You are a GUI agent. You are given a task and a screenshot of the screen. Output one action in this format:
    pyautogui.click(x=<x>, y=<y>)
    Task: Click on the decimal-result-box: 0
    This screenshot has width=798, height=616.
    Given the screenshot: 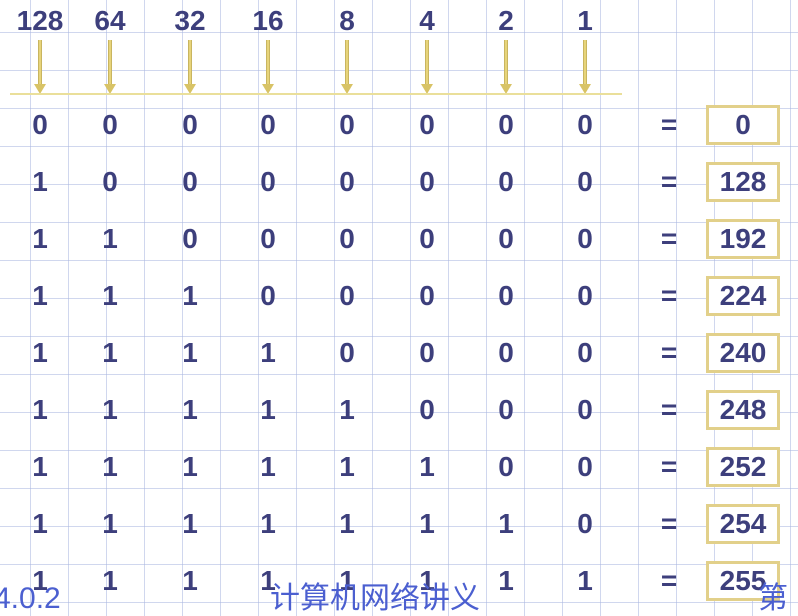 What is the action you would take?
    pyautogui.click(x=743, y=125)
    